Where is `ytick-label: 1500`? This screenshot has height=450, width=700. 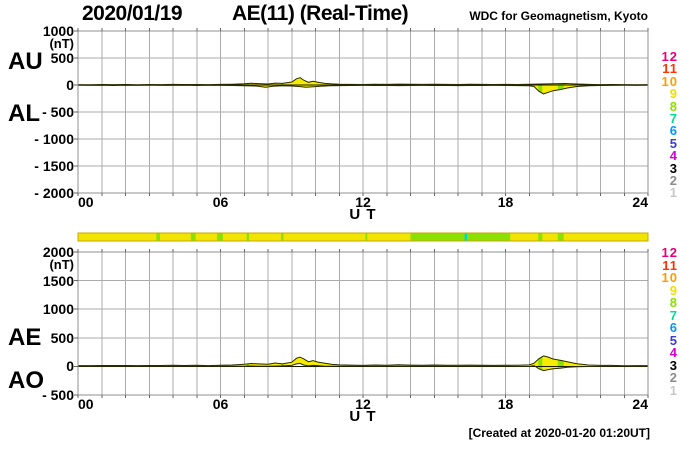
ytick-label: 1500 is located at coordinates (58, 280).